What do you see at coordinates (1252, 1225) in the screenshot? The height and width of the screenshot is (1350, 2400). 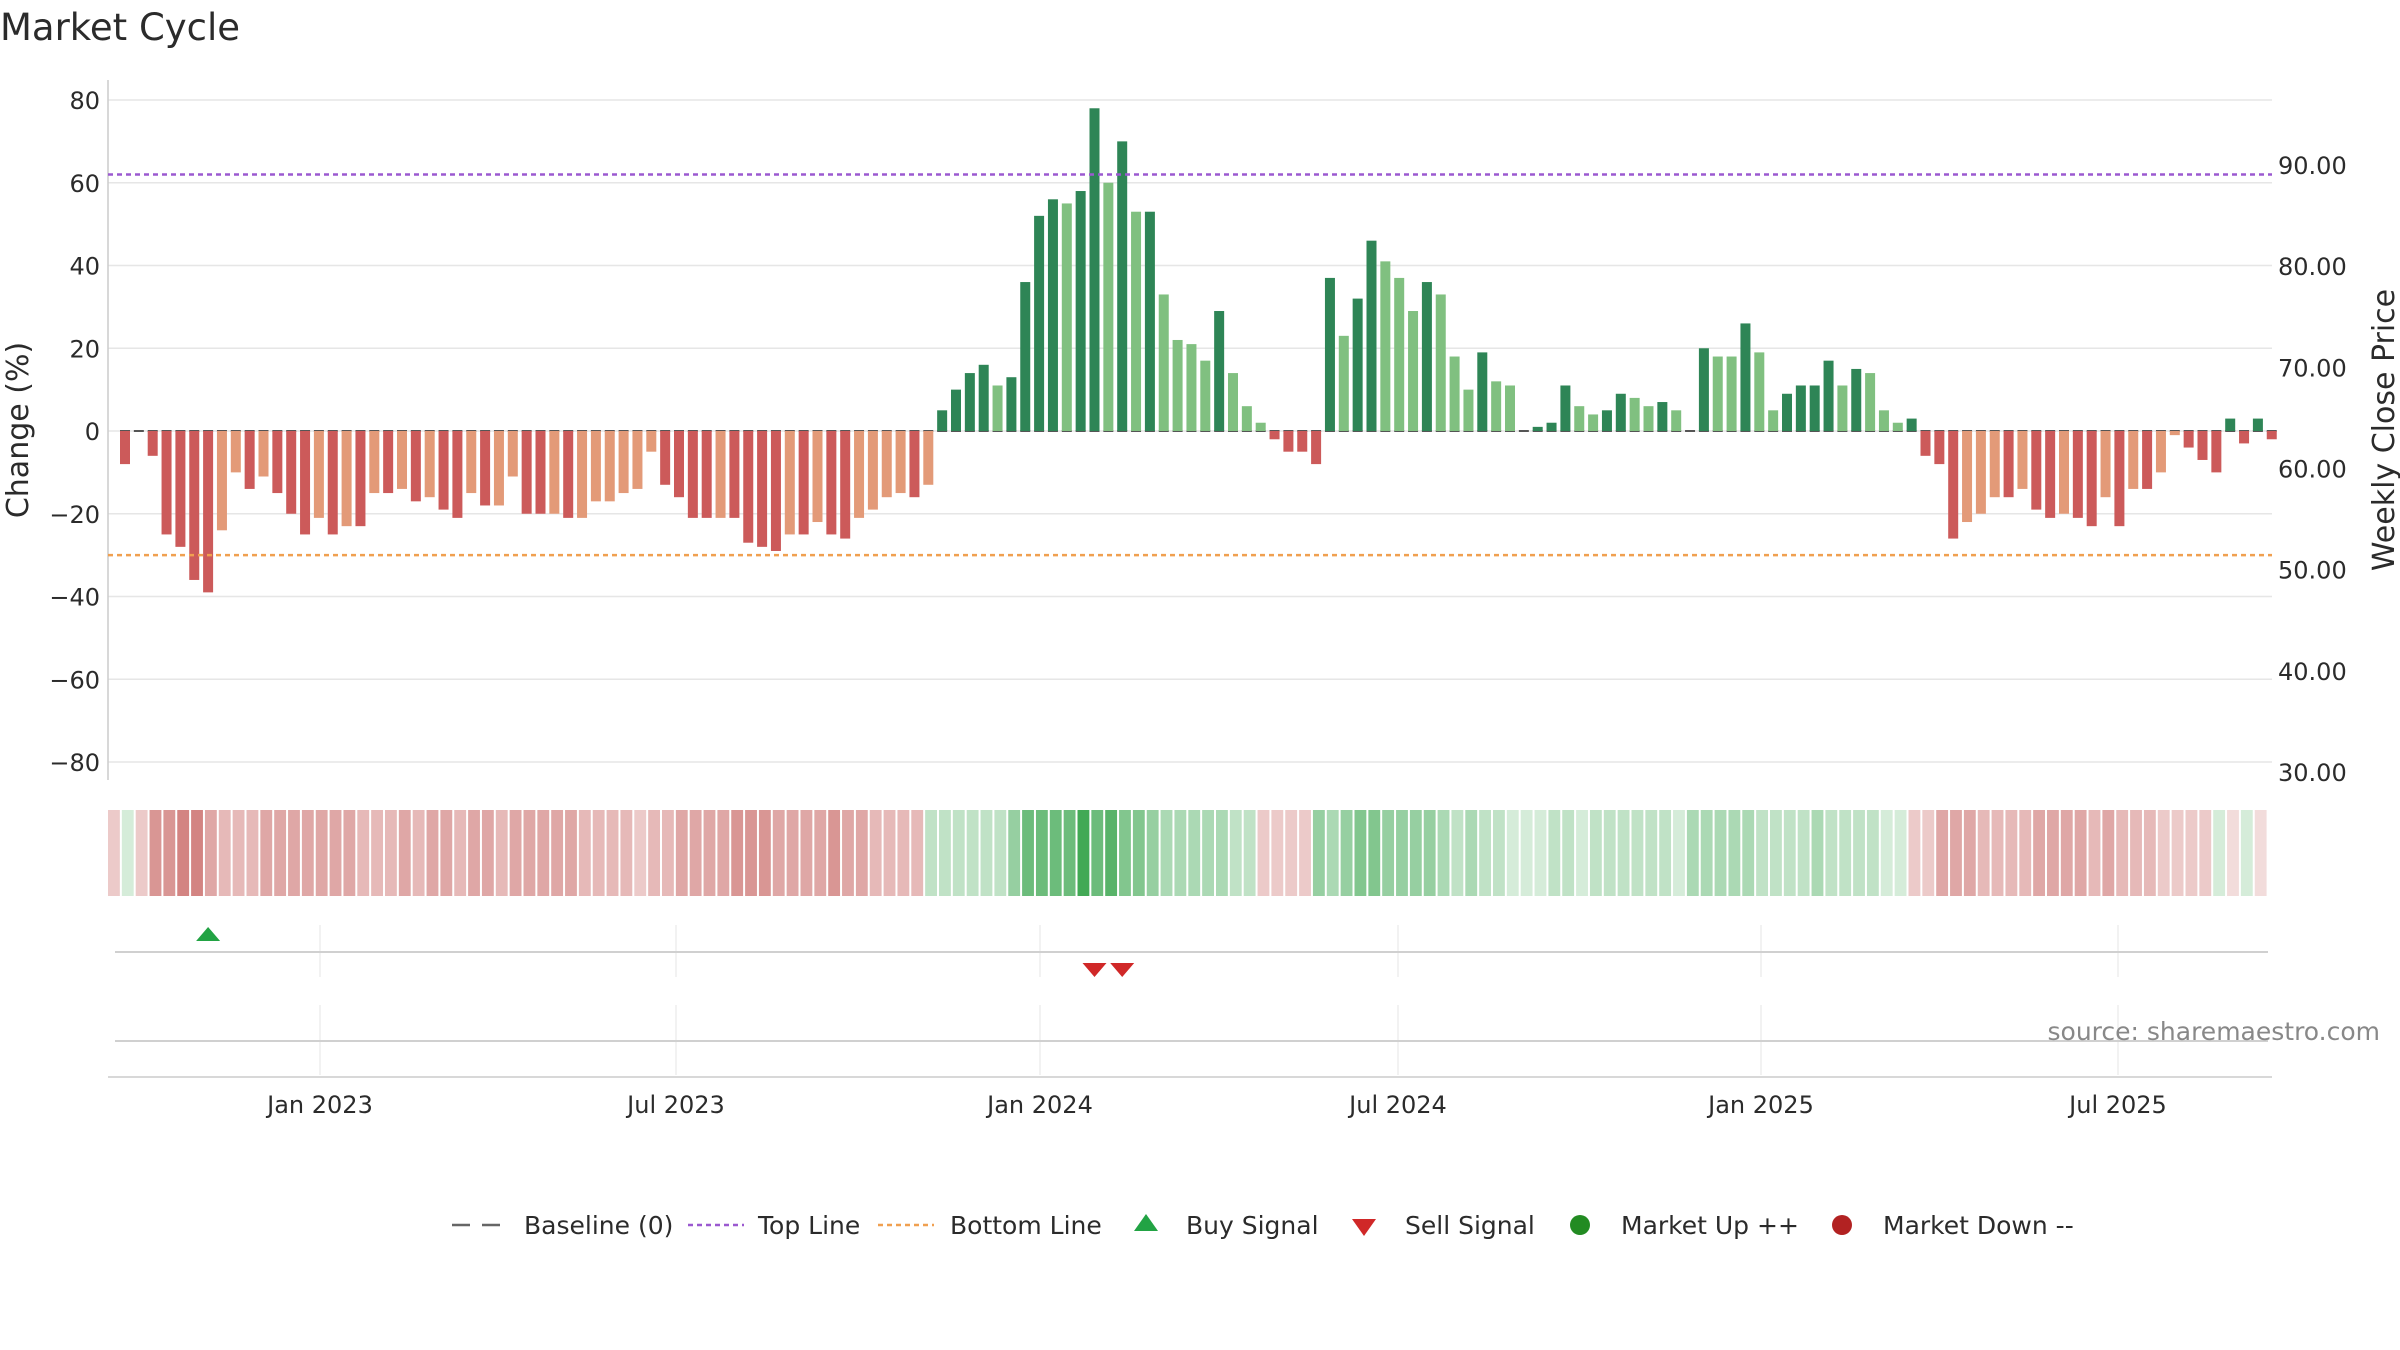 I see `legend-label: Buy Signal` at bounding box center [1252, 1225].